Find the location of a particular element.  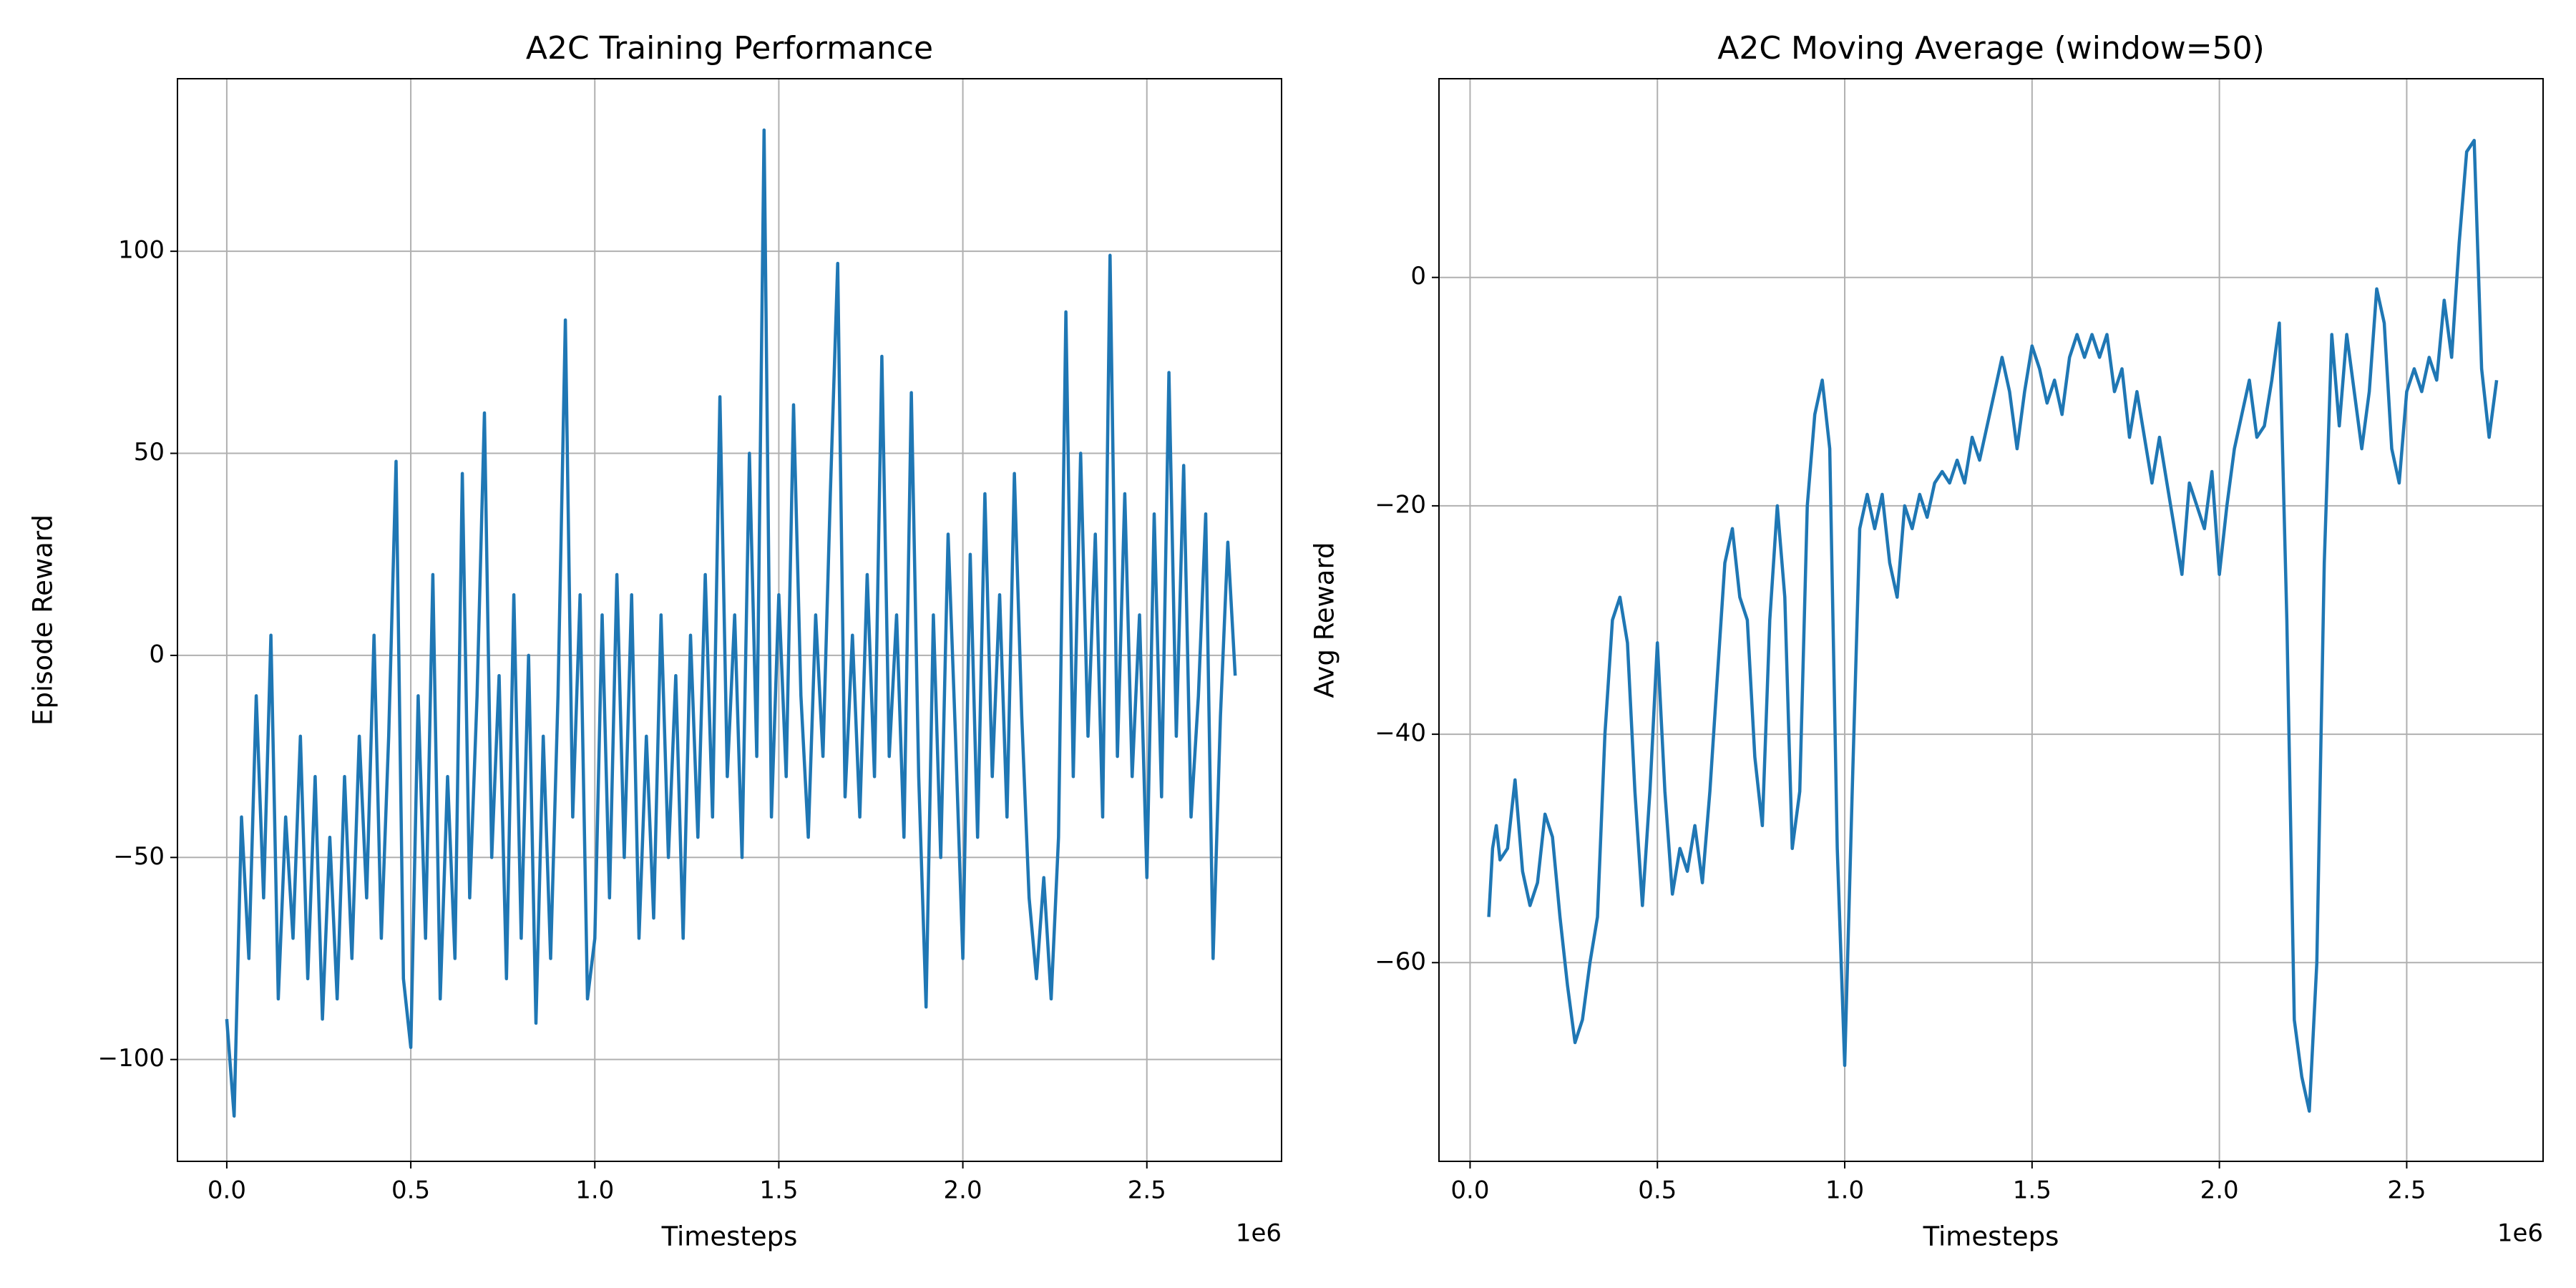

y-tick-label: −40 is located at coordinates (1400, 733).